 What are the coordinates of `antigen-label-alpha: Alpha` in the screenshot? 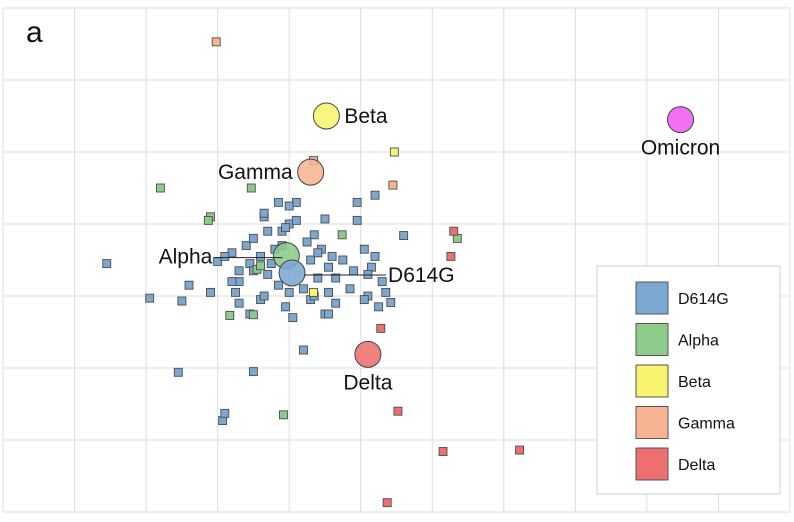 It's located at (186, 257).